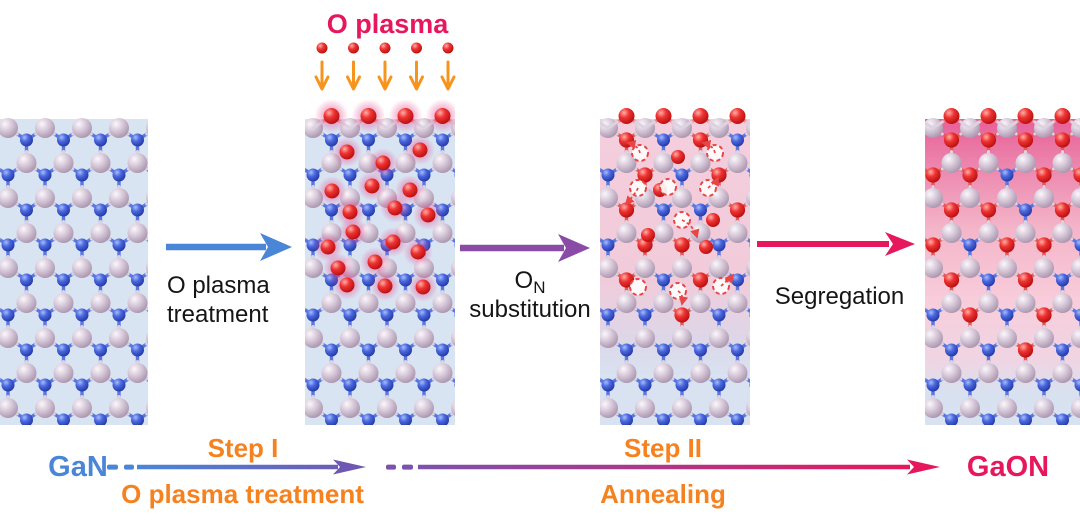 The width and height of the screenshot is (1080, 525). What do you see at coordinates (229, 247) in the screenshot?
I see `arrow-o-plasma-treatment` at bounding box center [229, 247].